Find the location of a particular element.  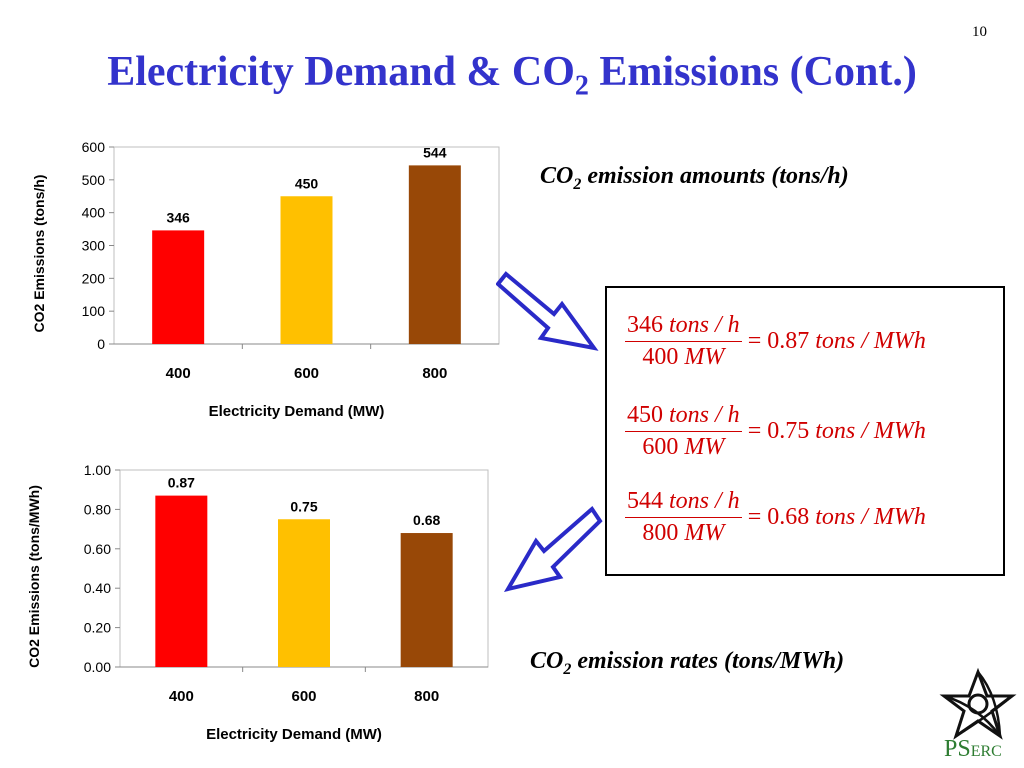

fraction: 346 tons / h 400 MW is located at coordinates (683, 341).